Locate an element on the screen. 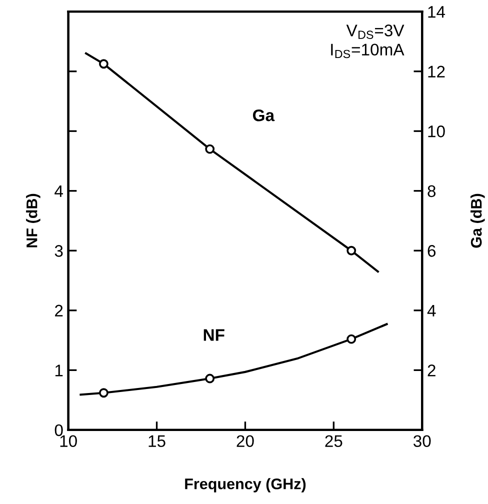  y2-tick-label: 8 is located at coordinates (432, 191).